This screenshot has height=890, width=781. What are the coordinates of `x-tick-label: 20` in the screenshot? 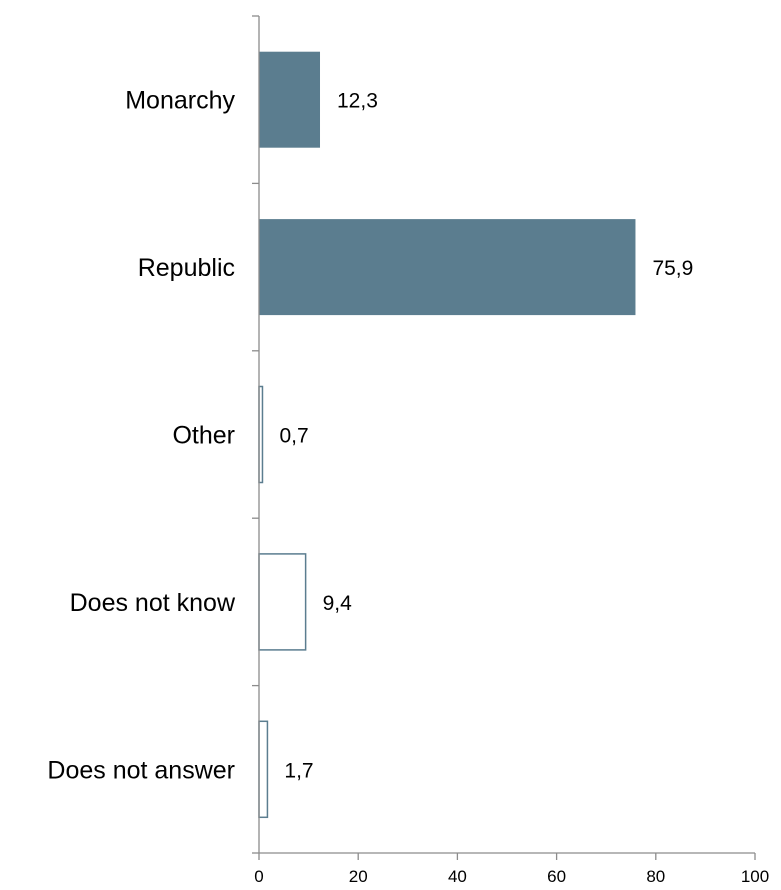 It's located at (358, 876).